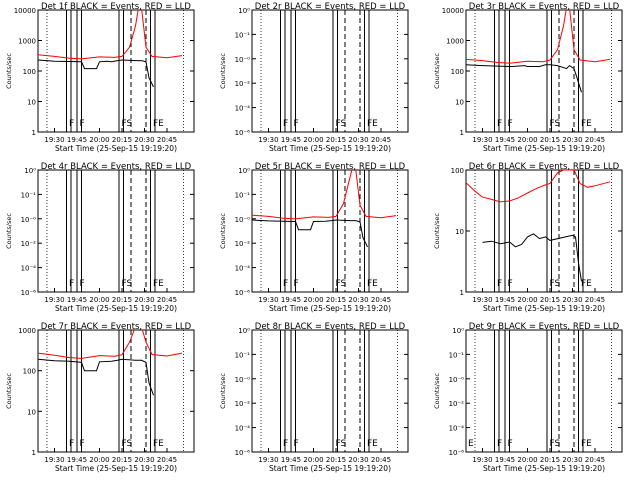  I want to click on panel-title: Det 3r BLACK = Events, RED = LLD, so click(544, 7).